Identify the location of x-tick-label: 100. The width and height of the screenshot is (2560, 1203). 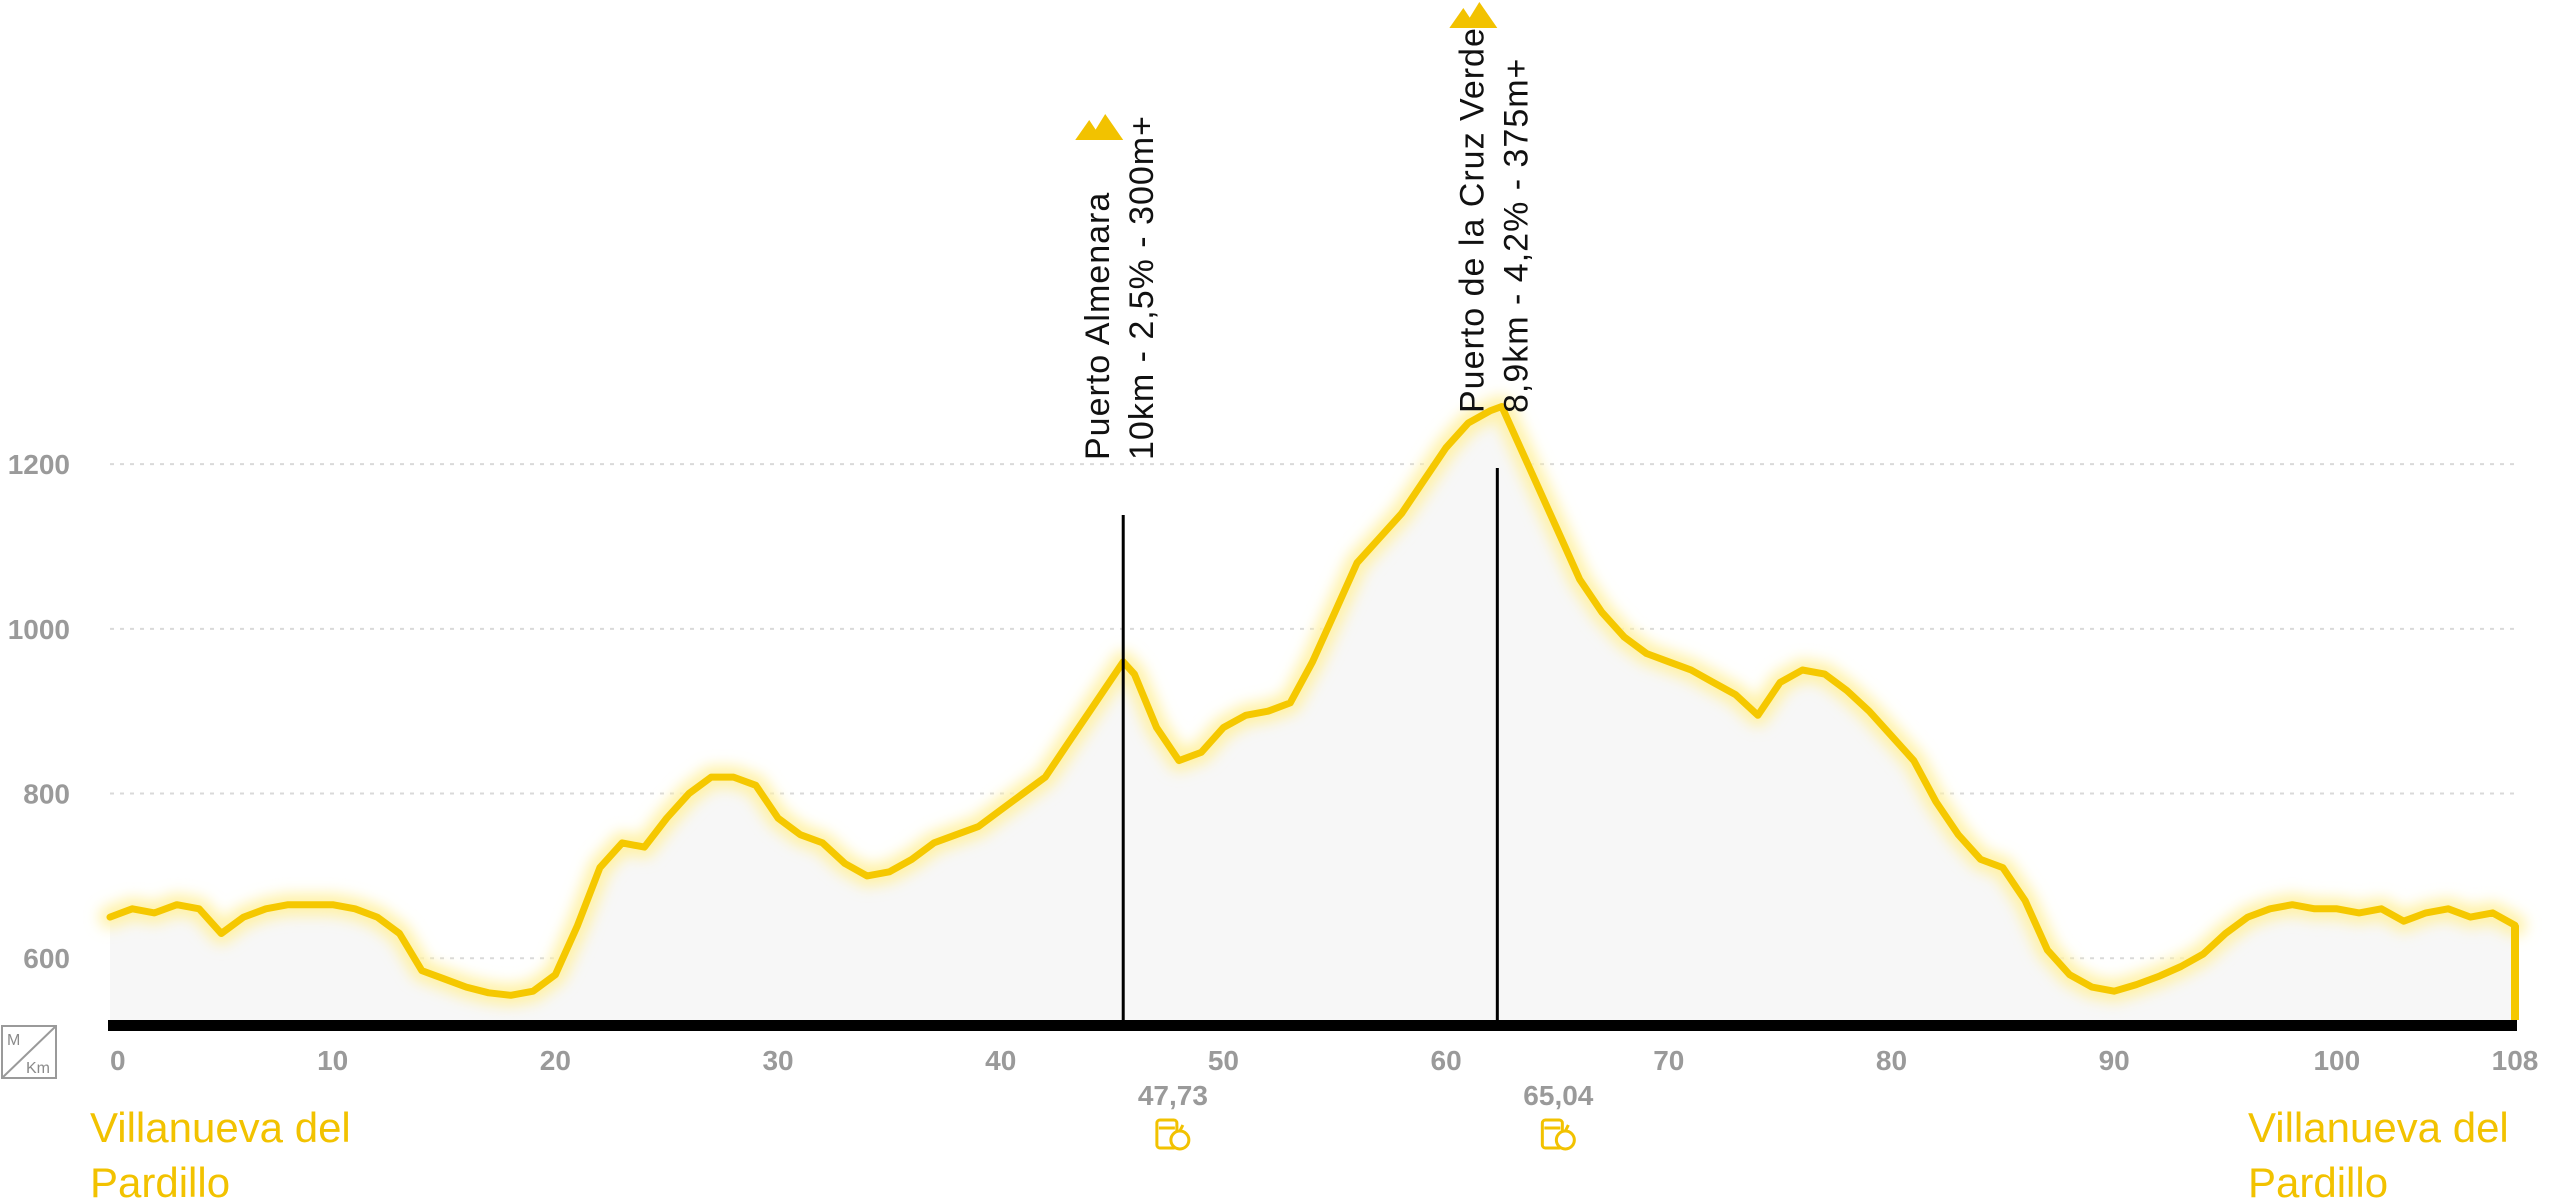
(2336, 1060).